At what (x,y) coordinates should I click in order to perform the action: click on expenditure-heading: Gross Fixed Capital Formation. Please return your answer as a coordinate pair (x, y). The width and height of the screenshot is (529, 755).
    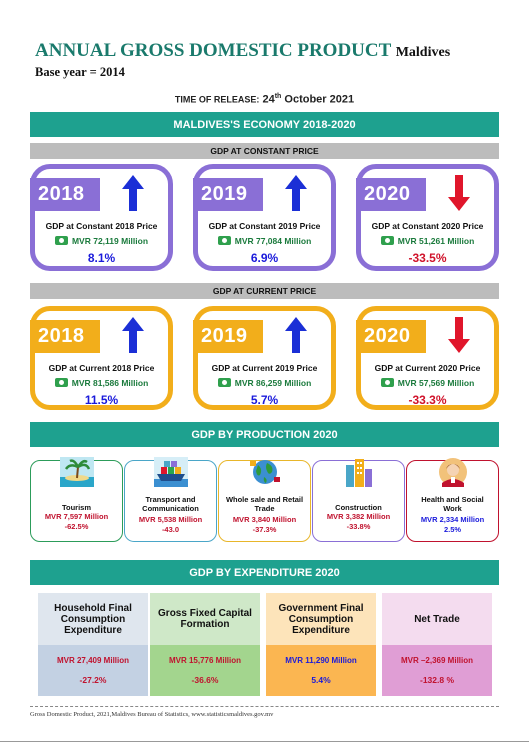
    Looking at the image, I should click on (205, 619).